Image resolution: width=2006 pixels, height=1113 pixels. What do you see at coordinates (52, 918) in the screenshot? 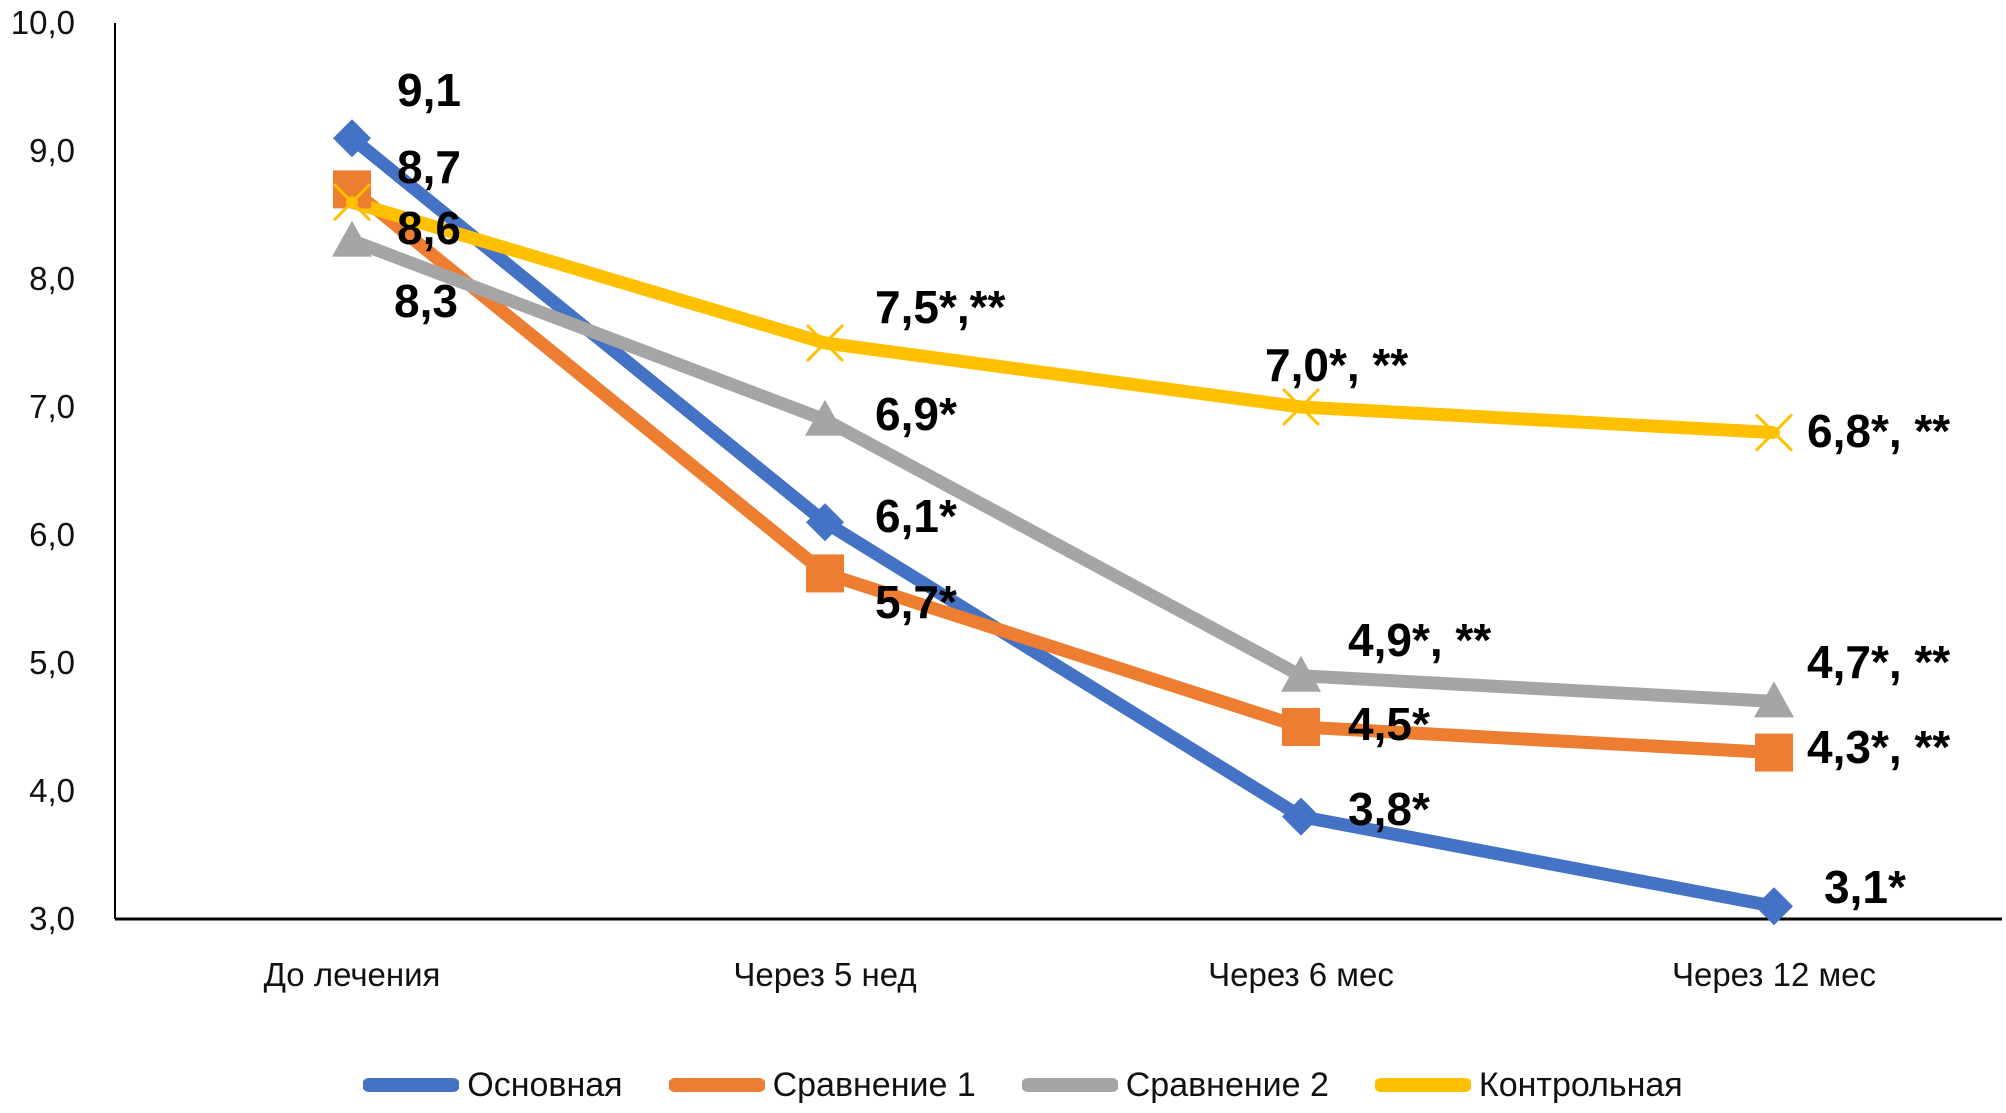
I see `y-tick-label: 3,0` at bounding box center [52, 918].